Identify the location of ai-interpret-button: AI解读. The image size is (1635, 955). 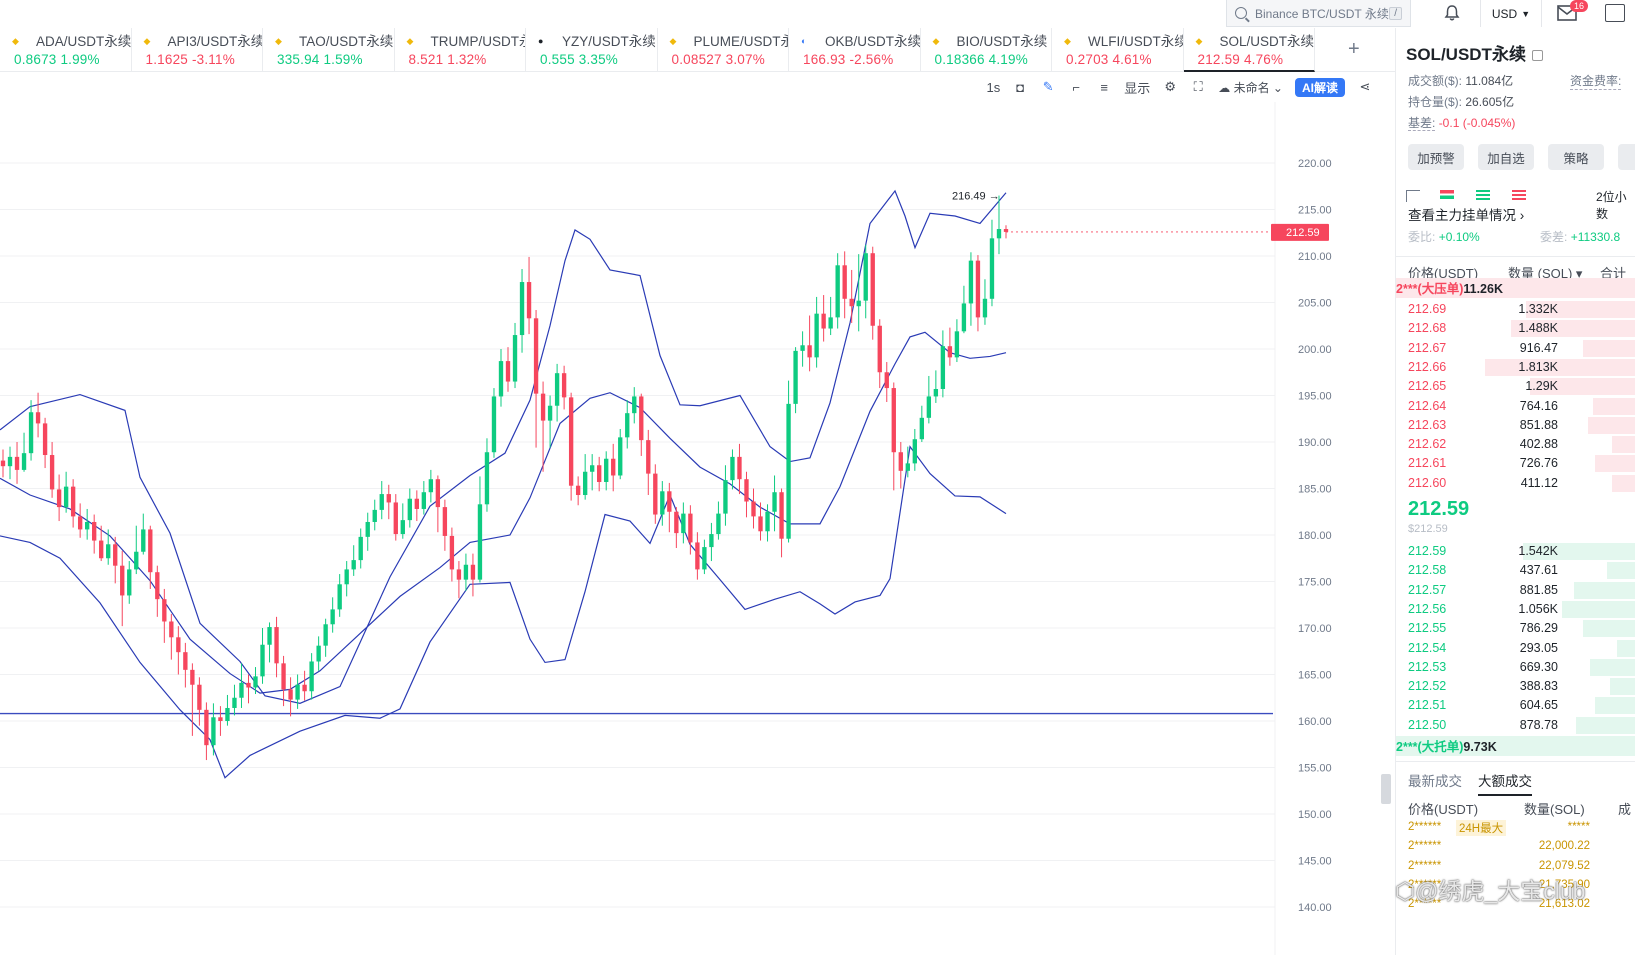
(1319, 87).